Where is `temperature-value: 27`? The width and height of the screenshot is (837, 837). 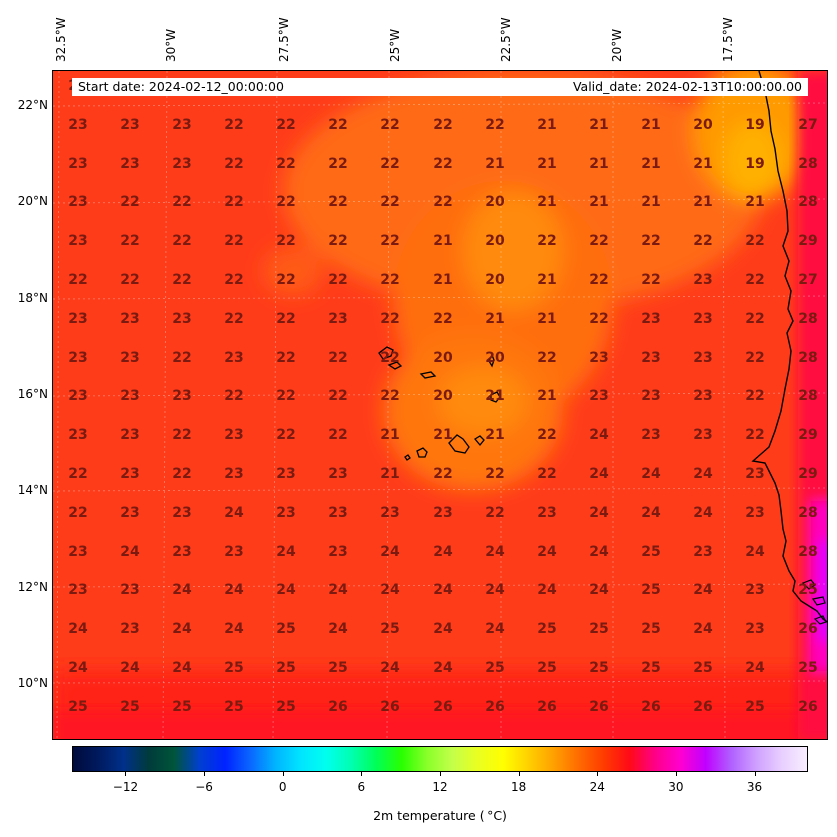
temperature-value: 27 is located at coordinates (808, 280).